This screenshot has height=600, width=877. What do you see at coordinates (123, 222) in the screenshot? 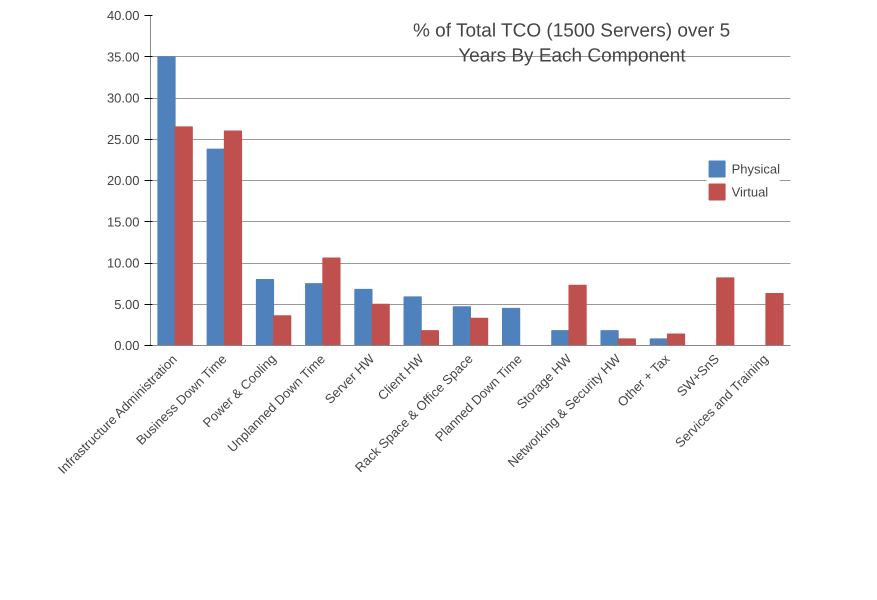
I see `y-tick-label: 15.00` at bounding box center [123, 222].